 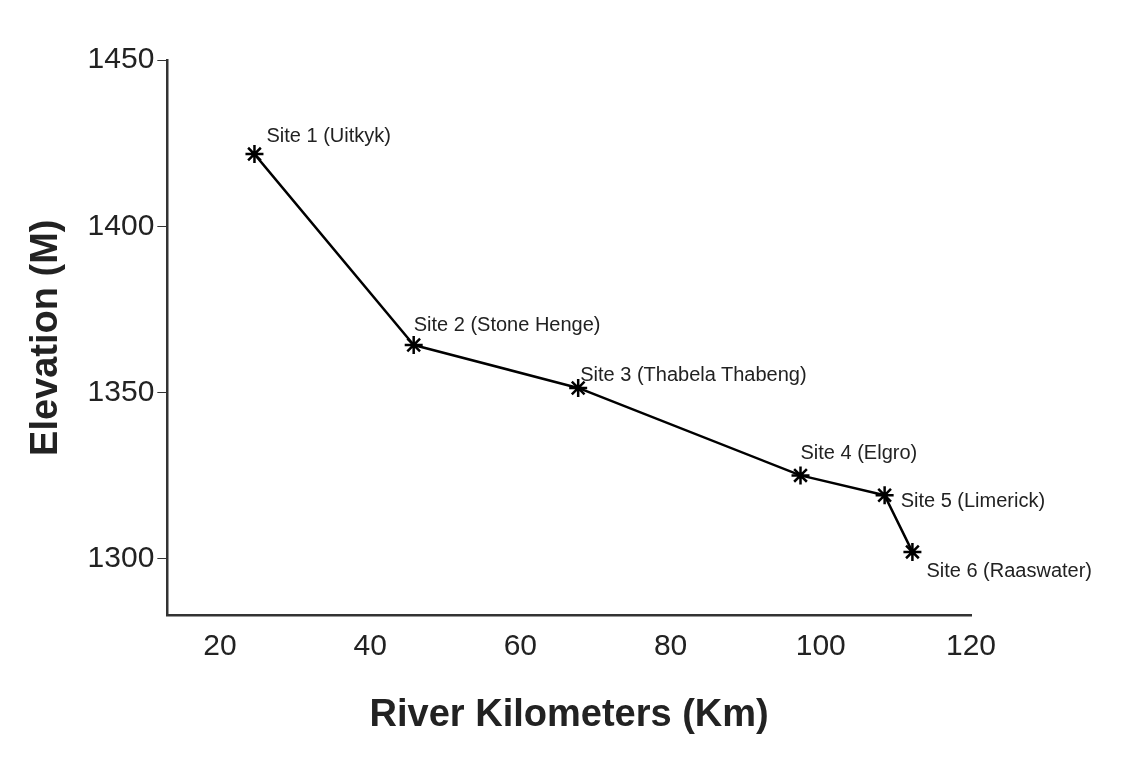 What do you see at coordinates (121, 390) in the screenshot?
I see `y-tick-label: 1350` at bounding box center [121, 390].